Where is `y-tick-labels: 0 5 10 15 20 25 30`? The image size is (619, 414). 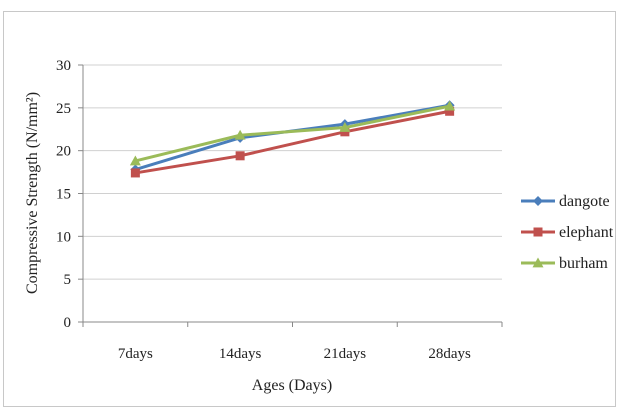
y-tick-labels: 0 5 10 15 20 25 30 is located at coordinates (63, 194).